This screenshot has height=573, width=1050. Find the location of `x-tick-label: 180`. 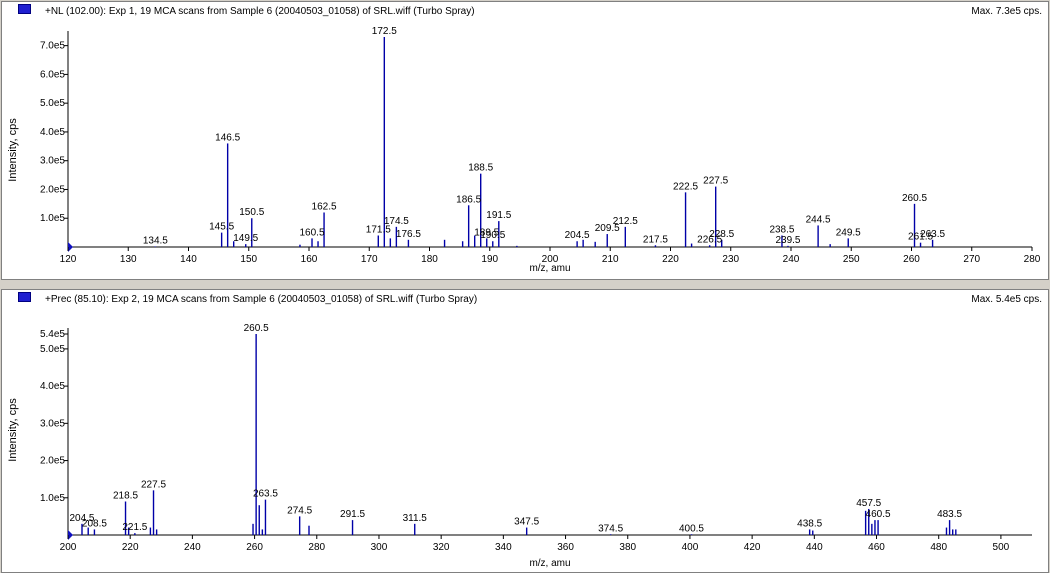

x-tick-label: 180 is located at coordinates (429, 259).